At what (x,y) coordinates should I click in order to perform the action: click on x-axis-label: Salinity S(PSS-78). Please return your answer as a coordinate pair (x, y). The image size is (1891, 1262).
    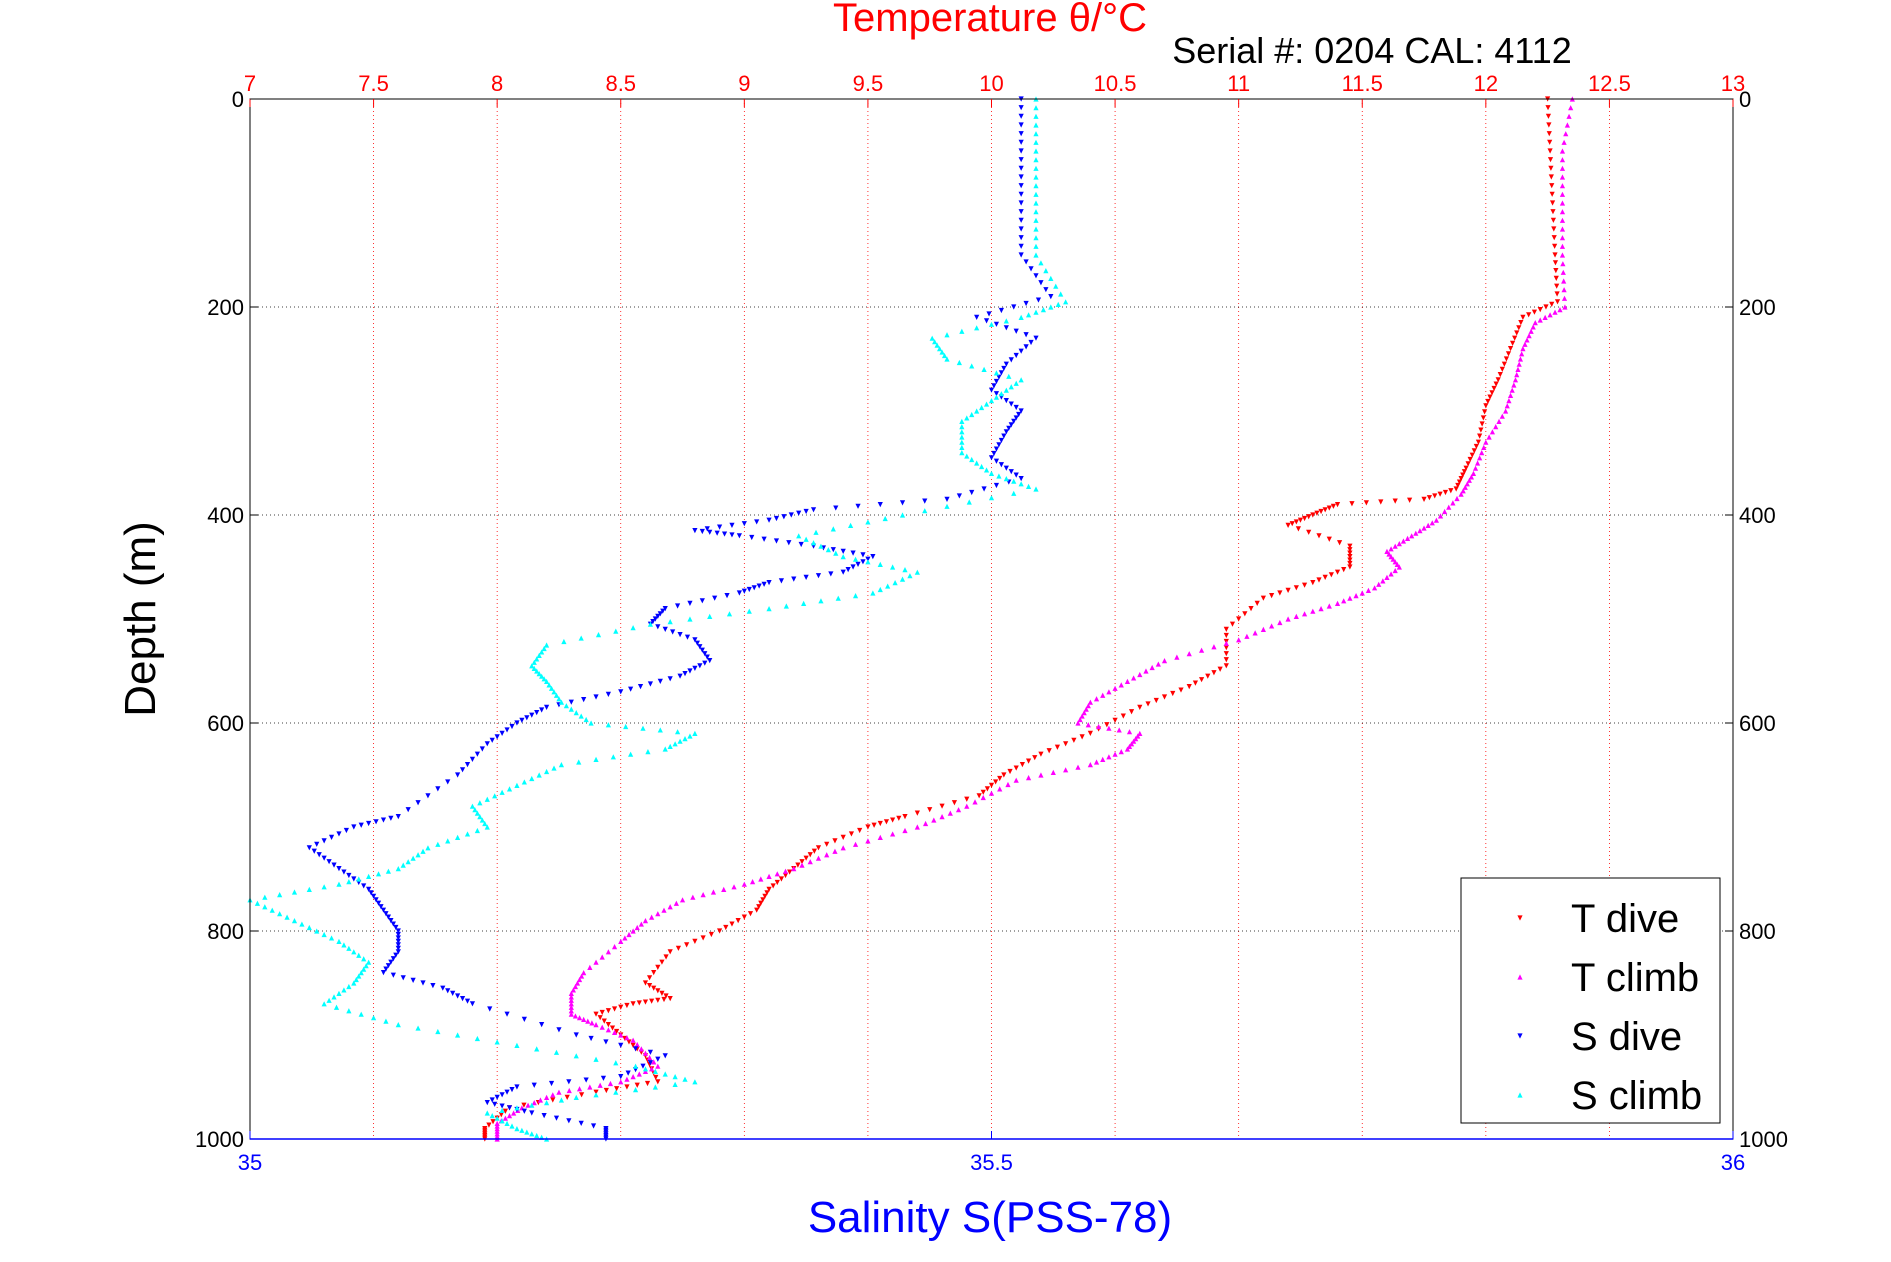
    Looking at the image, I should click on (990, 1217).